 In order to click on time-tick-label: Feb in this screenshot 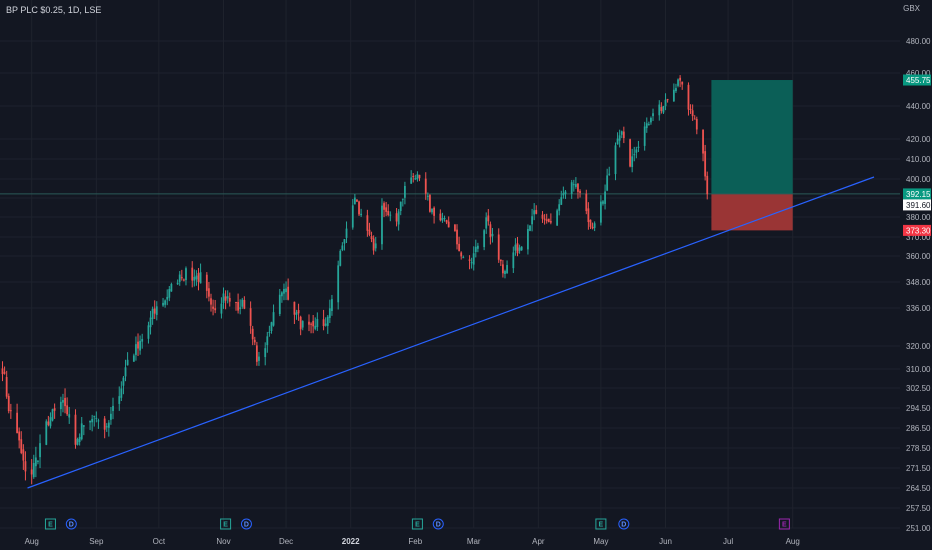, I will do `click(415, 541)`.